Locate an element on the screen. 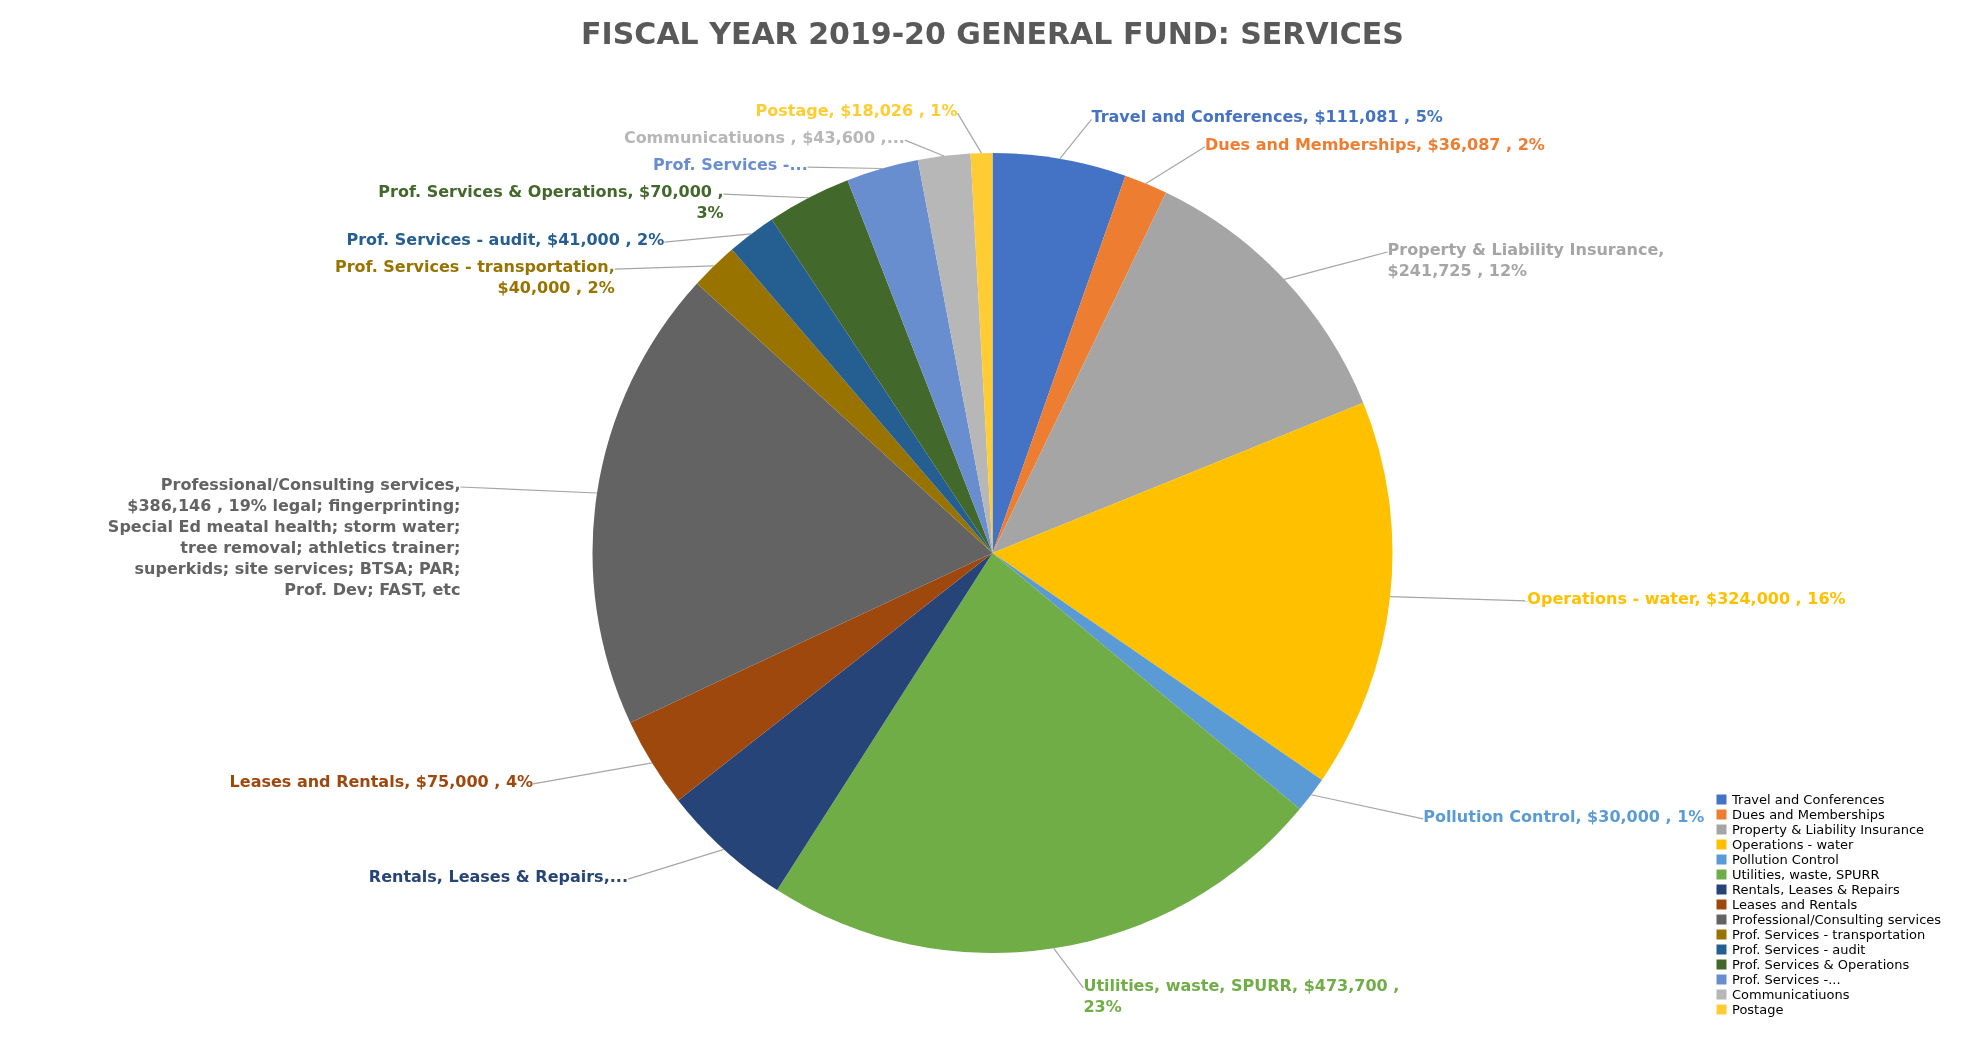  data-label: Utilities, waste, SPURR, $473,700 , 23% is located at coordinates (1241, 995).